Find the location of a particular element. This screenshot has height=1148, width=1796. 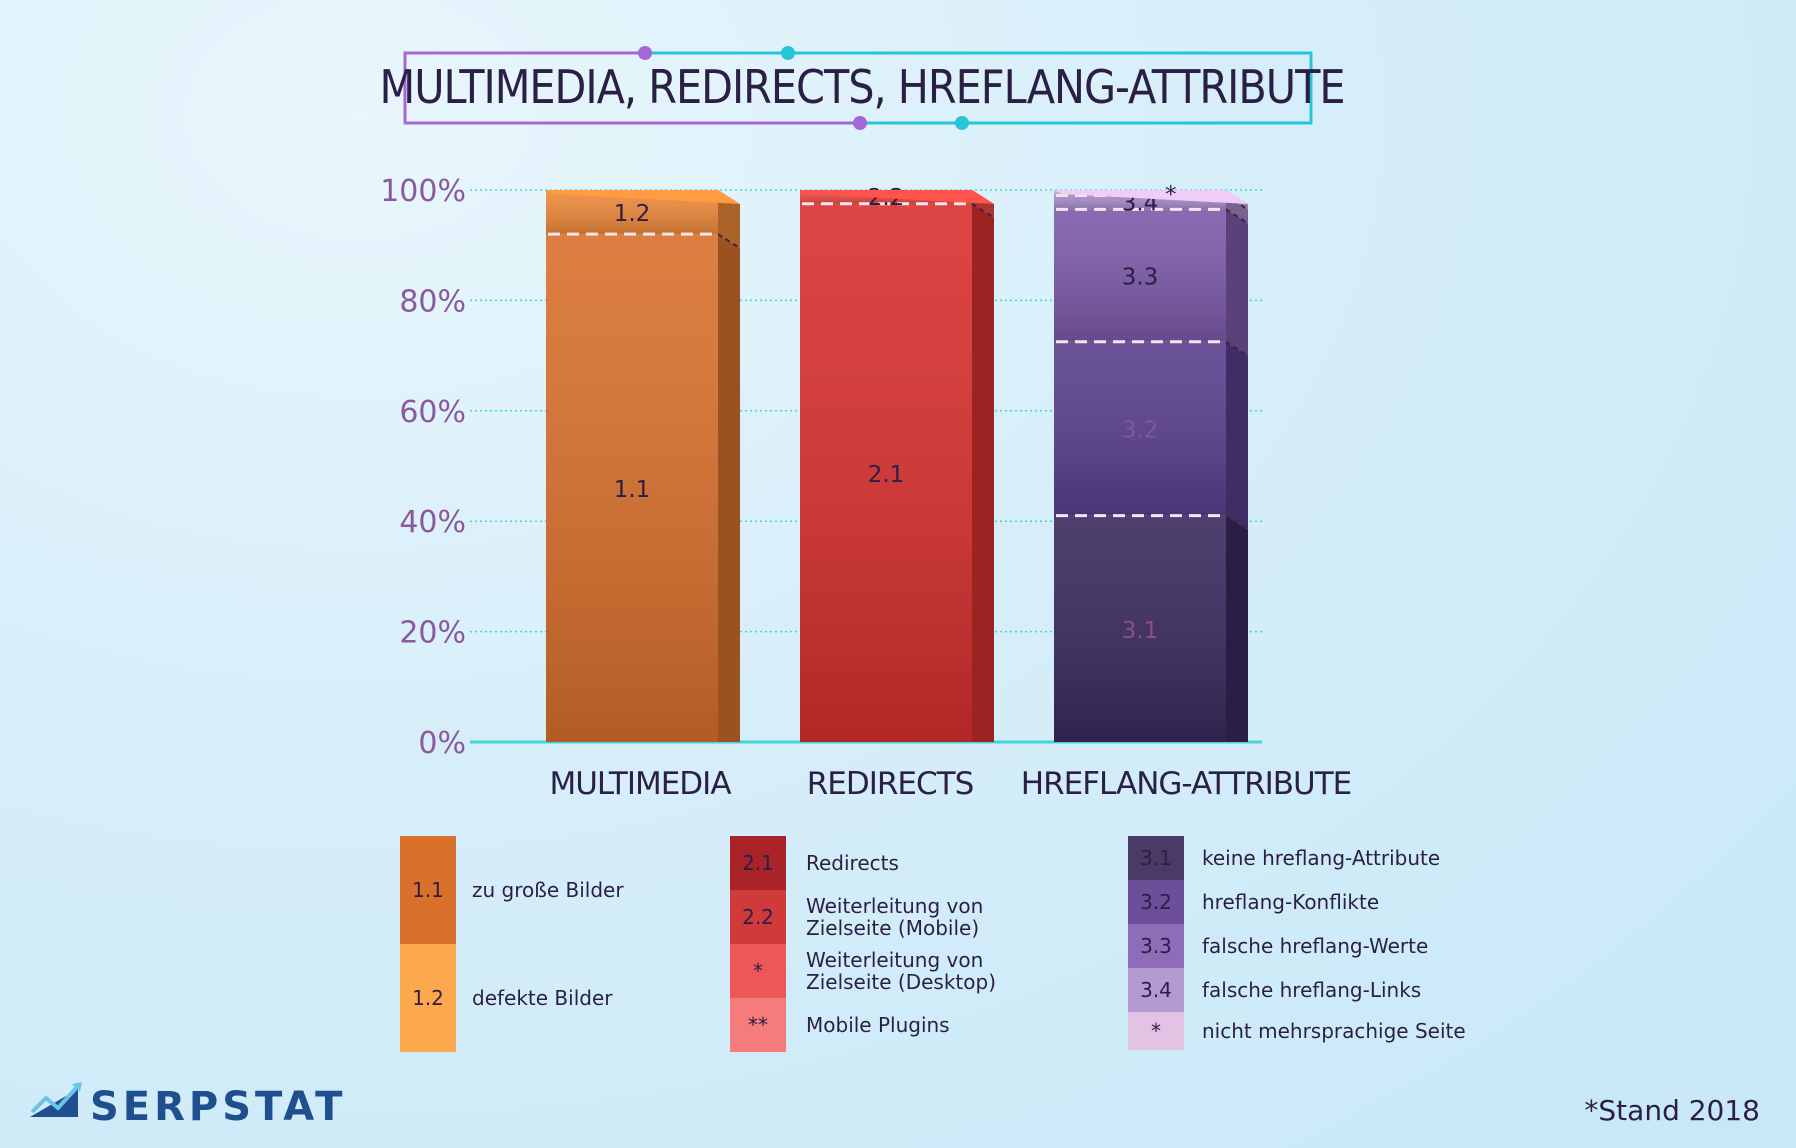

legend-label: defekte Bilder is located at coordinates (542, 998).